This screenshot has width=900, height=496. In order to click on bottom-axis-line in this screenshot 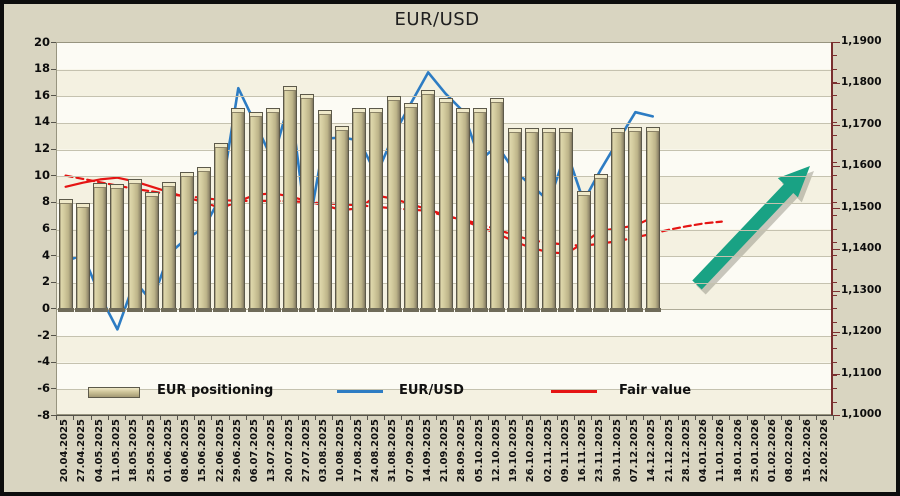, I will do `click(444, 415)`.